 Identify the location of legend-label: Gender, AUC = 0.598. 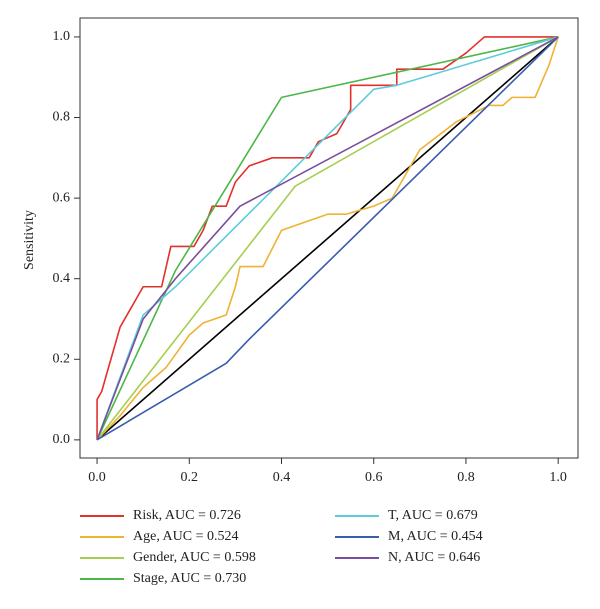
(194, 557).